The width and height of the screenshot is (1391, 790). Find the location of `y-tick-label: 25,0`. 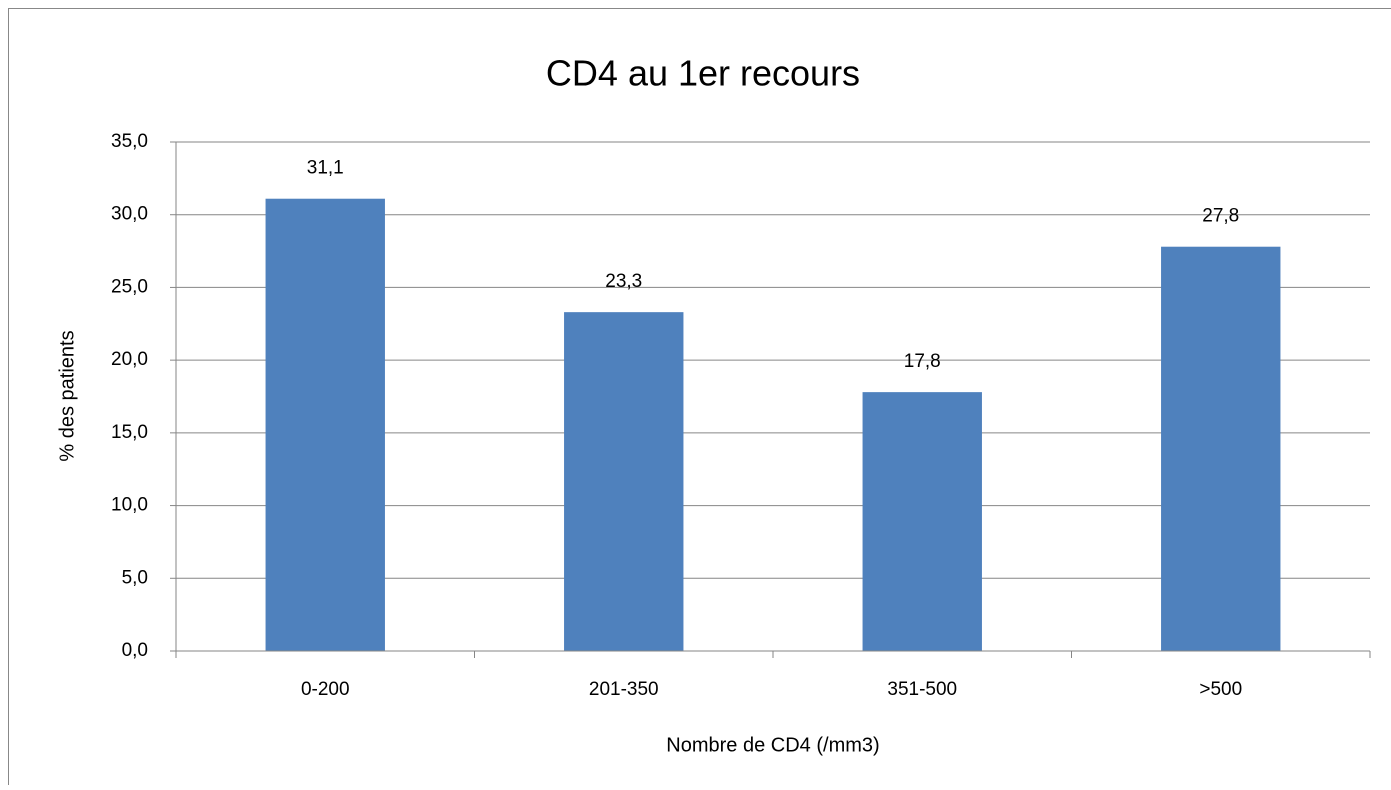

y-tick-label: 25,0 is located at coordinates (129, 286).